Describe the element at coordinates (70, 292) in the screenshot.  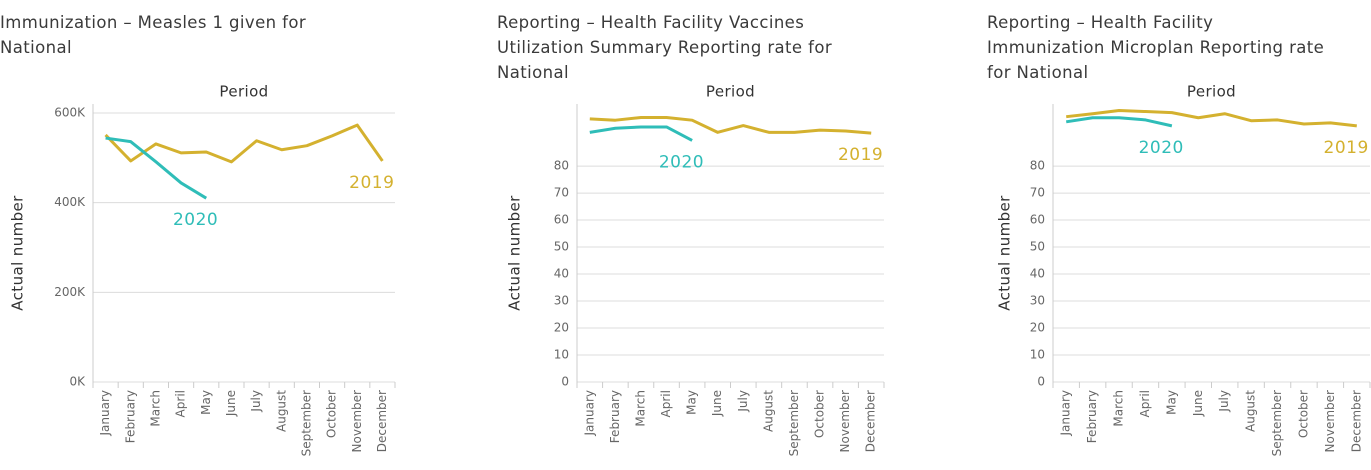
I see `y-tick-label: 200K` at that location.